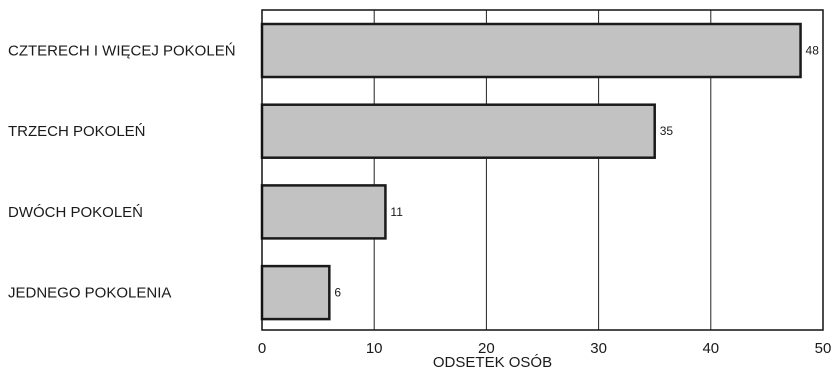 This screenshot has height=372, width=834. I want to click on x-tick-label-40: 40, so click(710, 348).